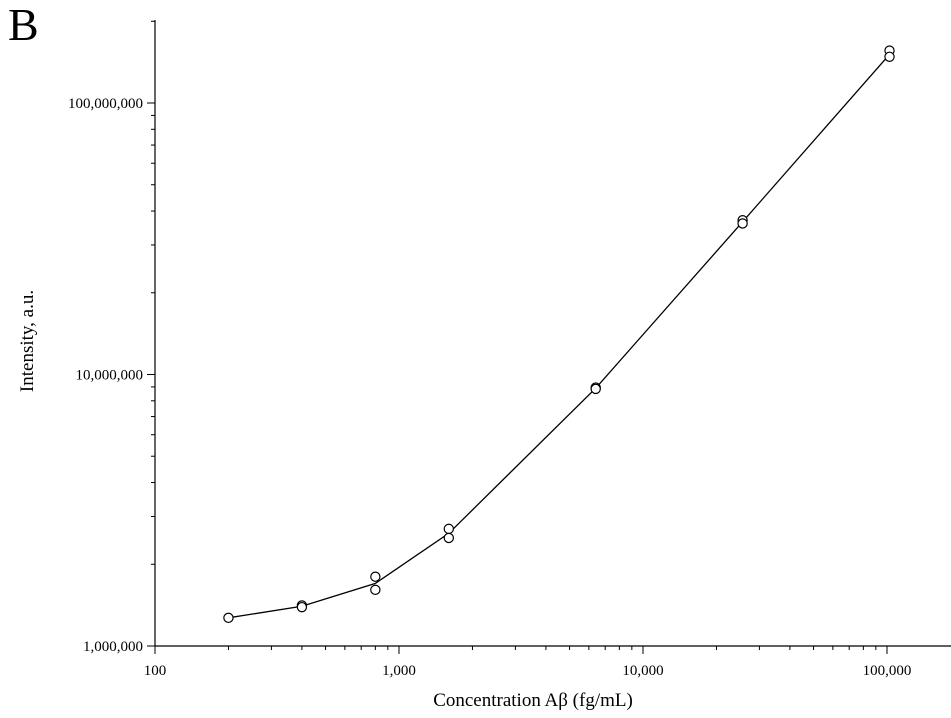 This screenshot has width=951, height=718. Describe the element at coordinates (887, 671) in the screenshot. I see `x-tick-label: 100,000` at that location.